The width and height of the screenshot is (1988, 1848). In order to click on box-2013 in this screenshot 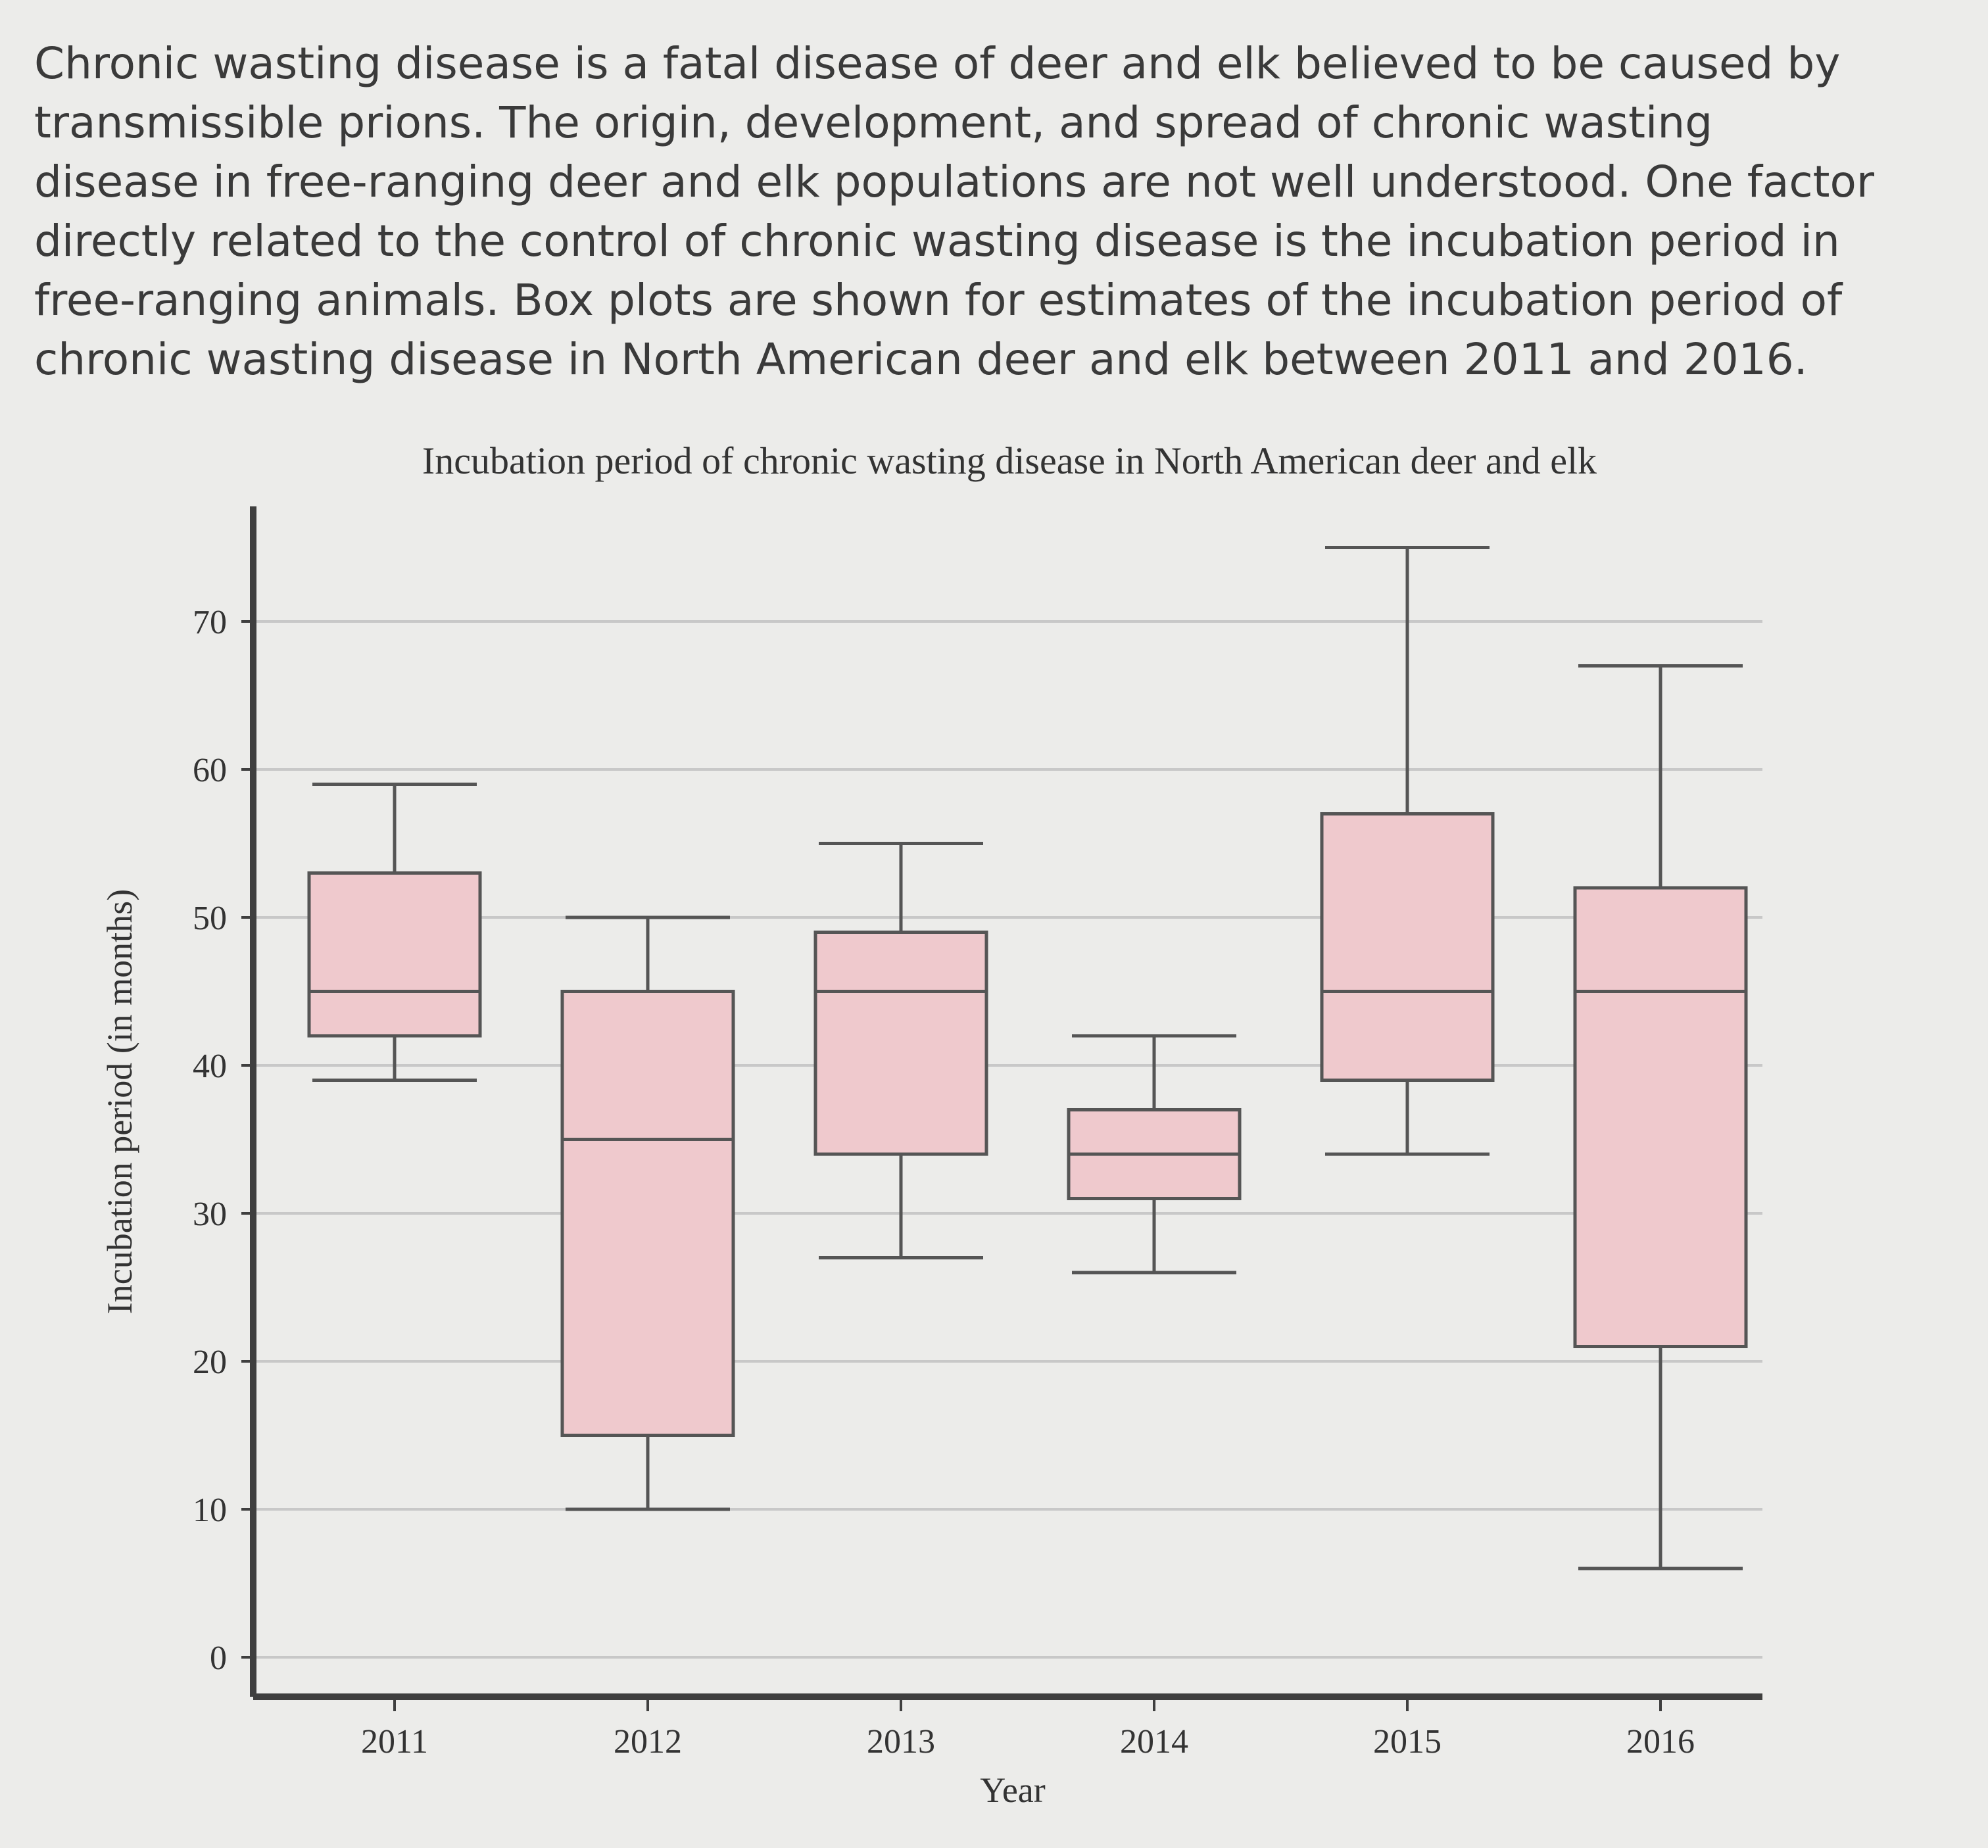, I will do `click(901, 1050)`.